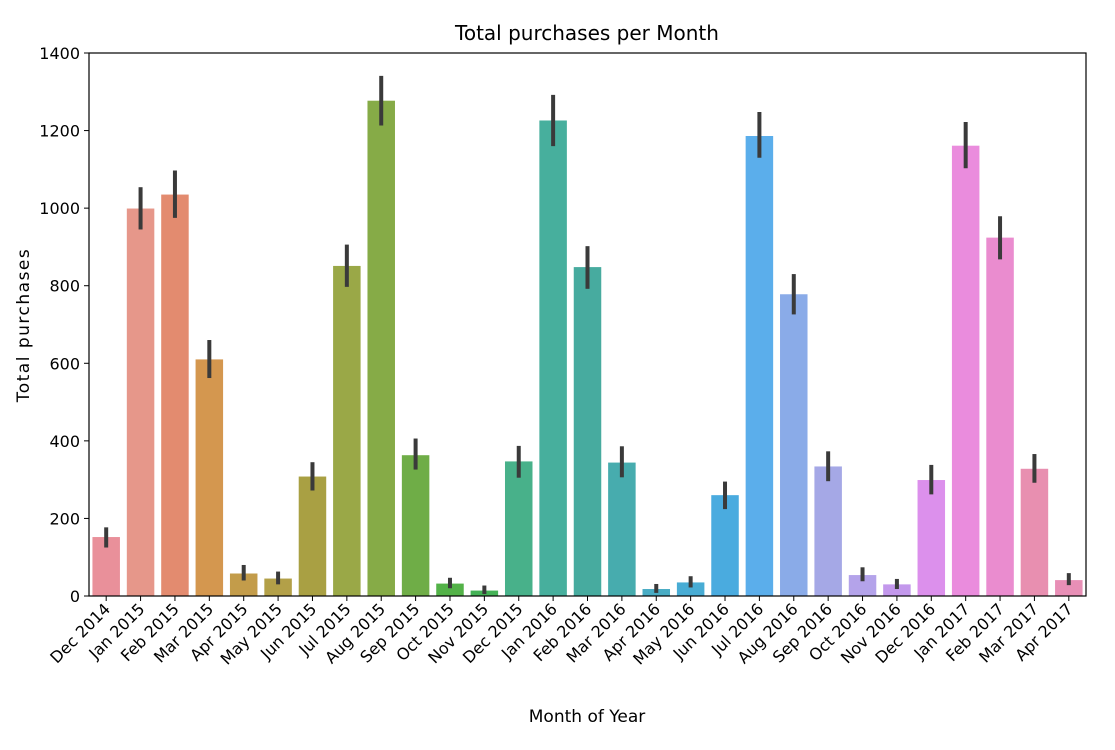  Describe the element at coordinates (24, 326) in the screenshot. I see `y-axis-title: Total purchases` at that location.